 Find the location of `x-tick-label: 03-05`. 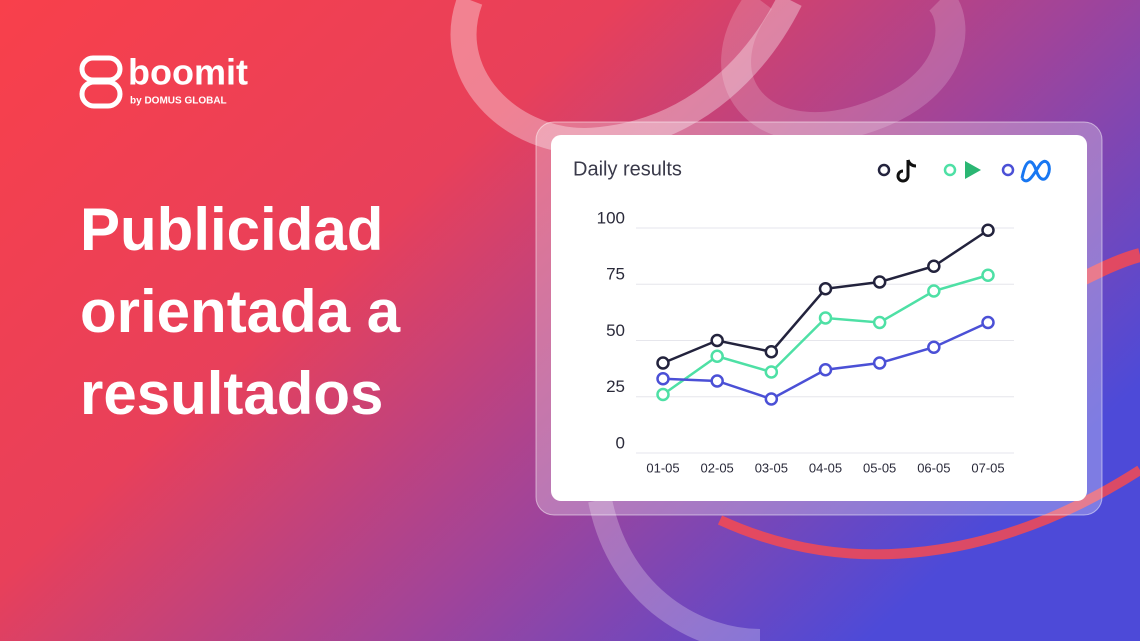

x-tick-label: 03-05 is located at coordinates (771, 467).